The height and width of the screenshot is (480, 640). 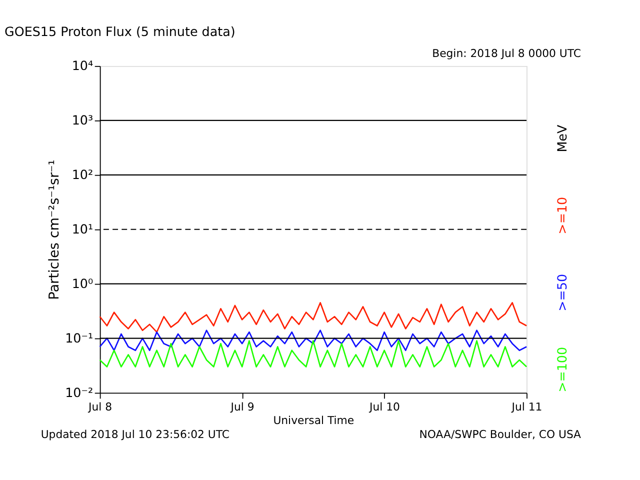 What do you see at coordinates (562, 293) in the screenshot?
I see `text: >=50` at bounding box center [562, 293].